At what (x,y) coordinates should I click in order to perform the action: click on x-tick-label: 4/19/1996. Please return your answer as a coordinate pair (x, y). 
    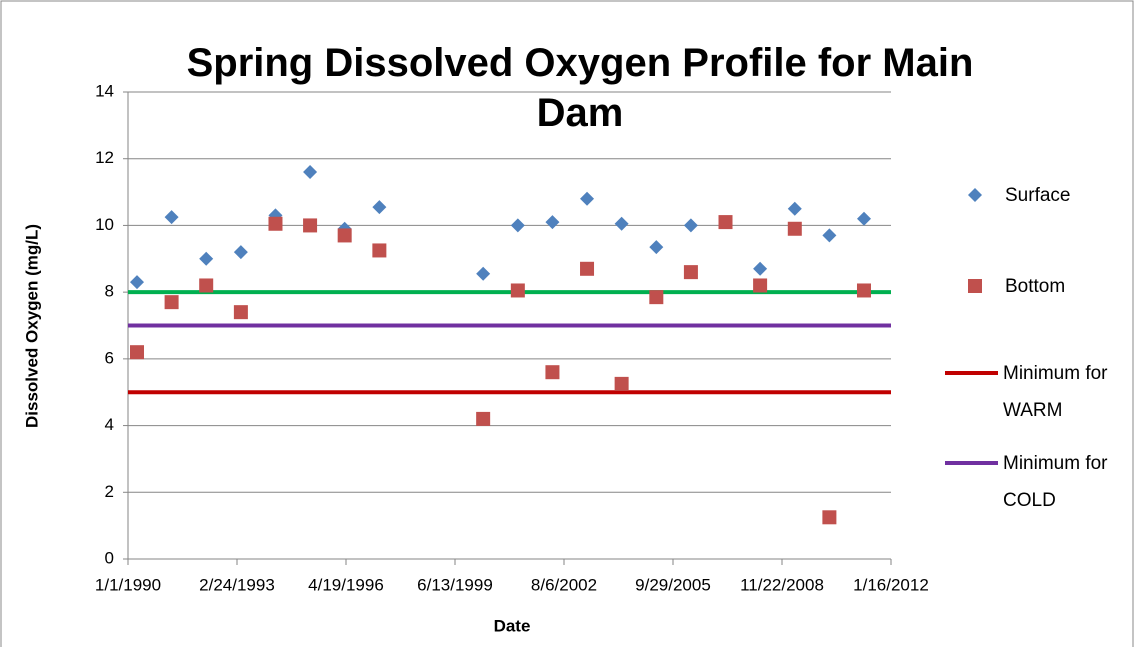
    Looking at the image, I should click on (346, 584).